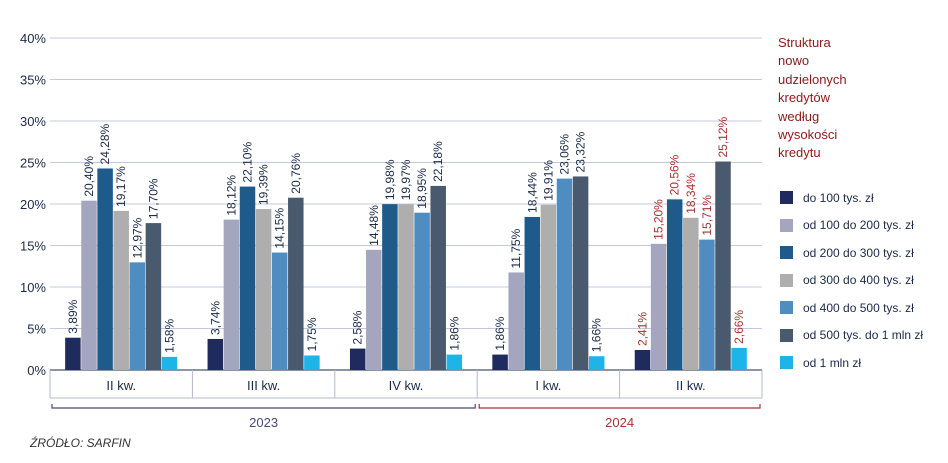  Describe the element at coordinates (794, 61) in the screenshot. I see `chart-title-line: nowo` at that location.